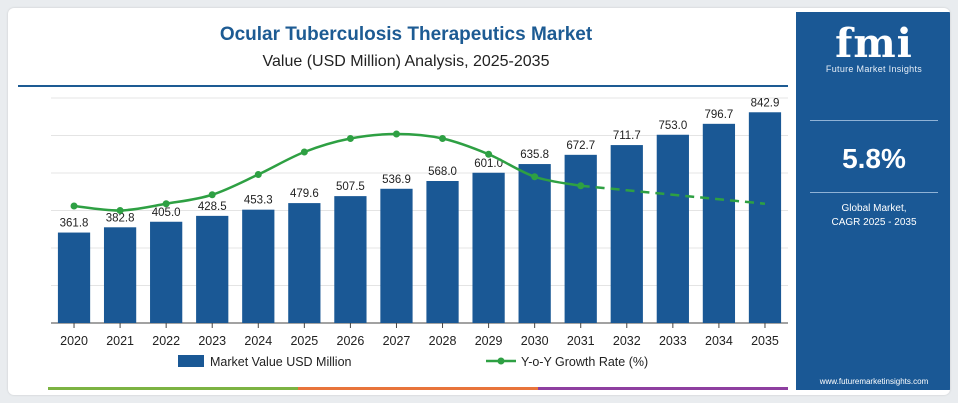  Describe the element at coordinates (351, 341) in the screenshot. I see `x-tick-label: 2026` at that location.